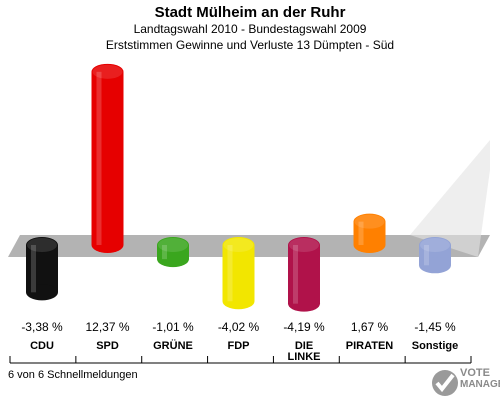  Describe the element at coordinates (435, 327) in the screenshot. I see `value-label: -1,45 %` at that location.